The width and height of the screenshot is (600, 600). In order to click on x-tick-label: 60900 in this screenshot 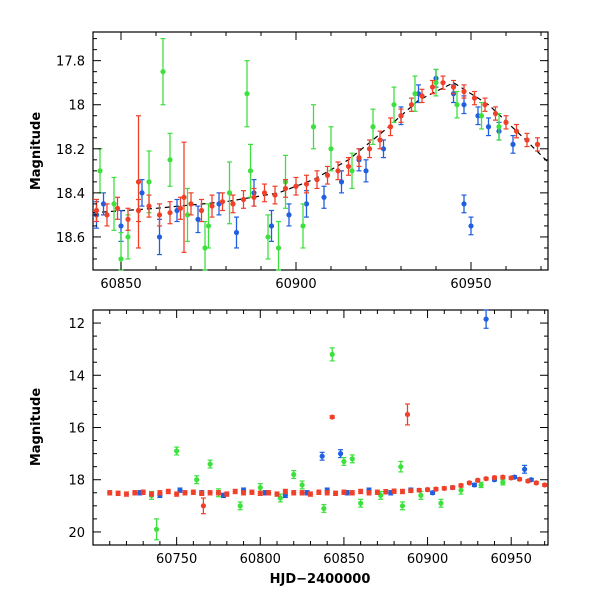, I will do `click(427, 559)`.